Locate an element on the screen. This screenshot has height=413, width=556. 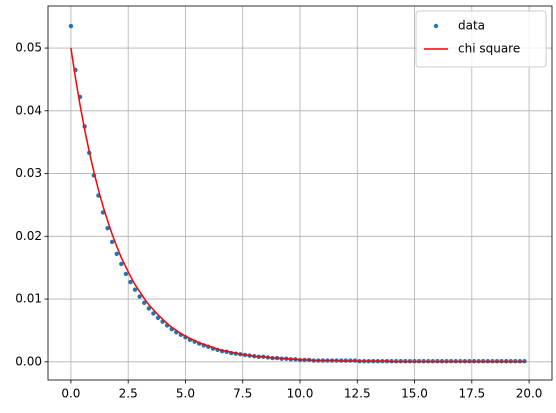
legend-box is located at coordinates (481, 39).